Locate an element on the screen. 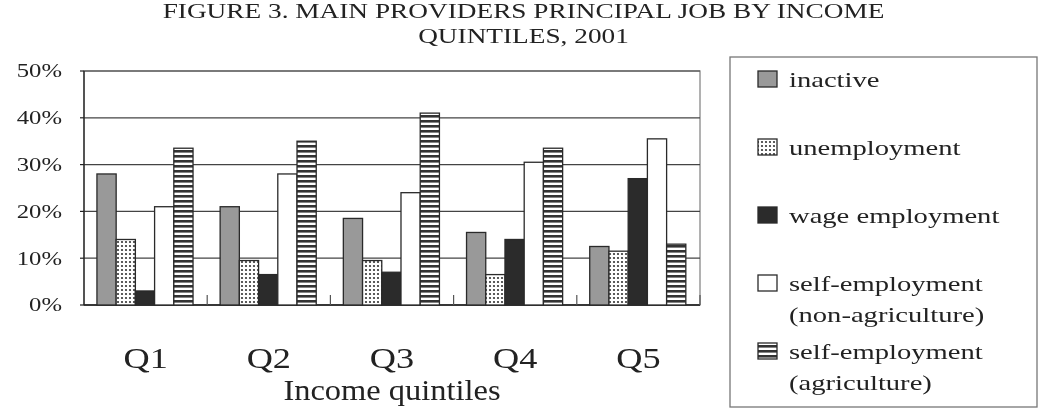 The height and width of the screenshot is (411, 1047). x-tick-label: Q5 is located at coordinates (638, 358).